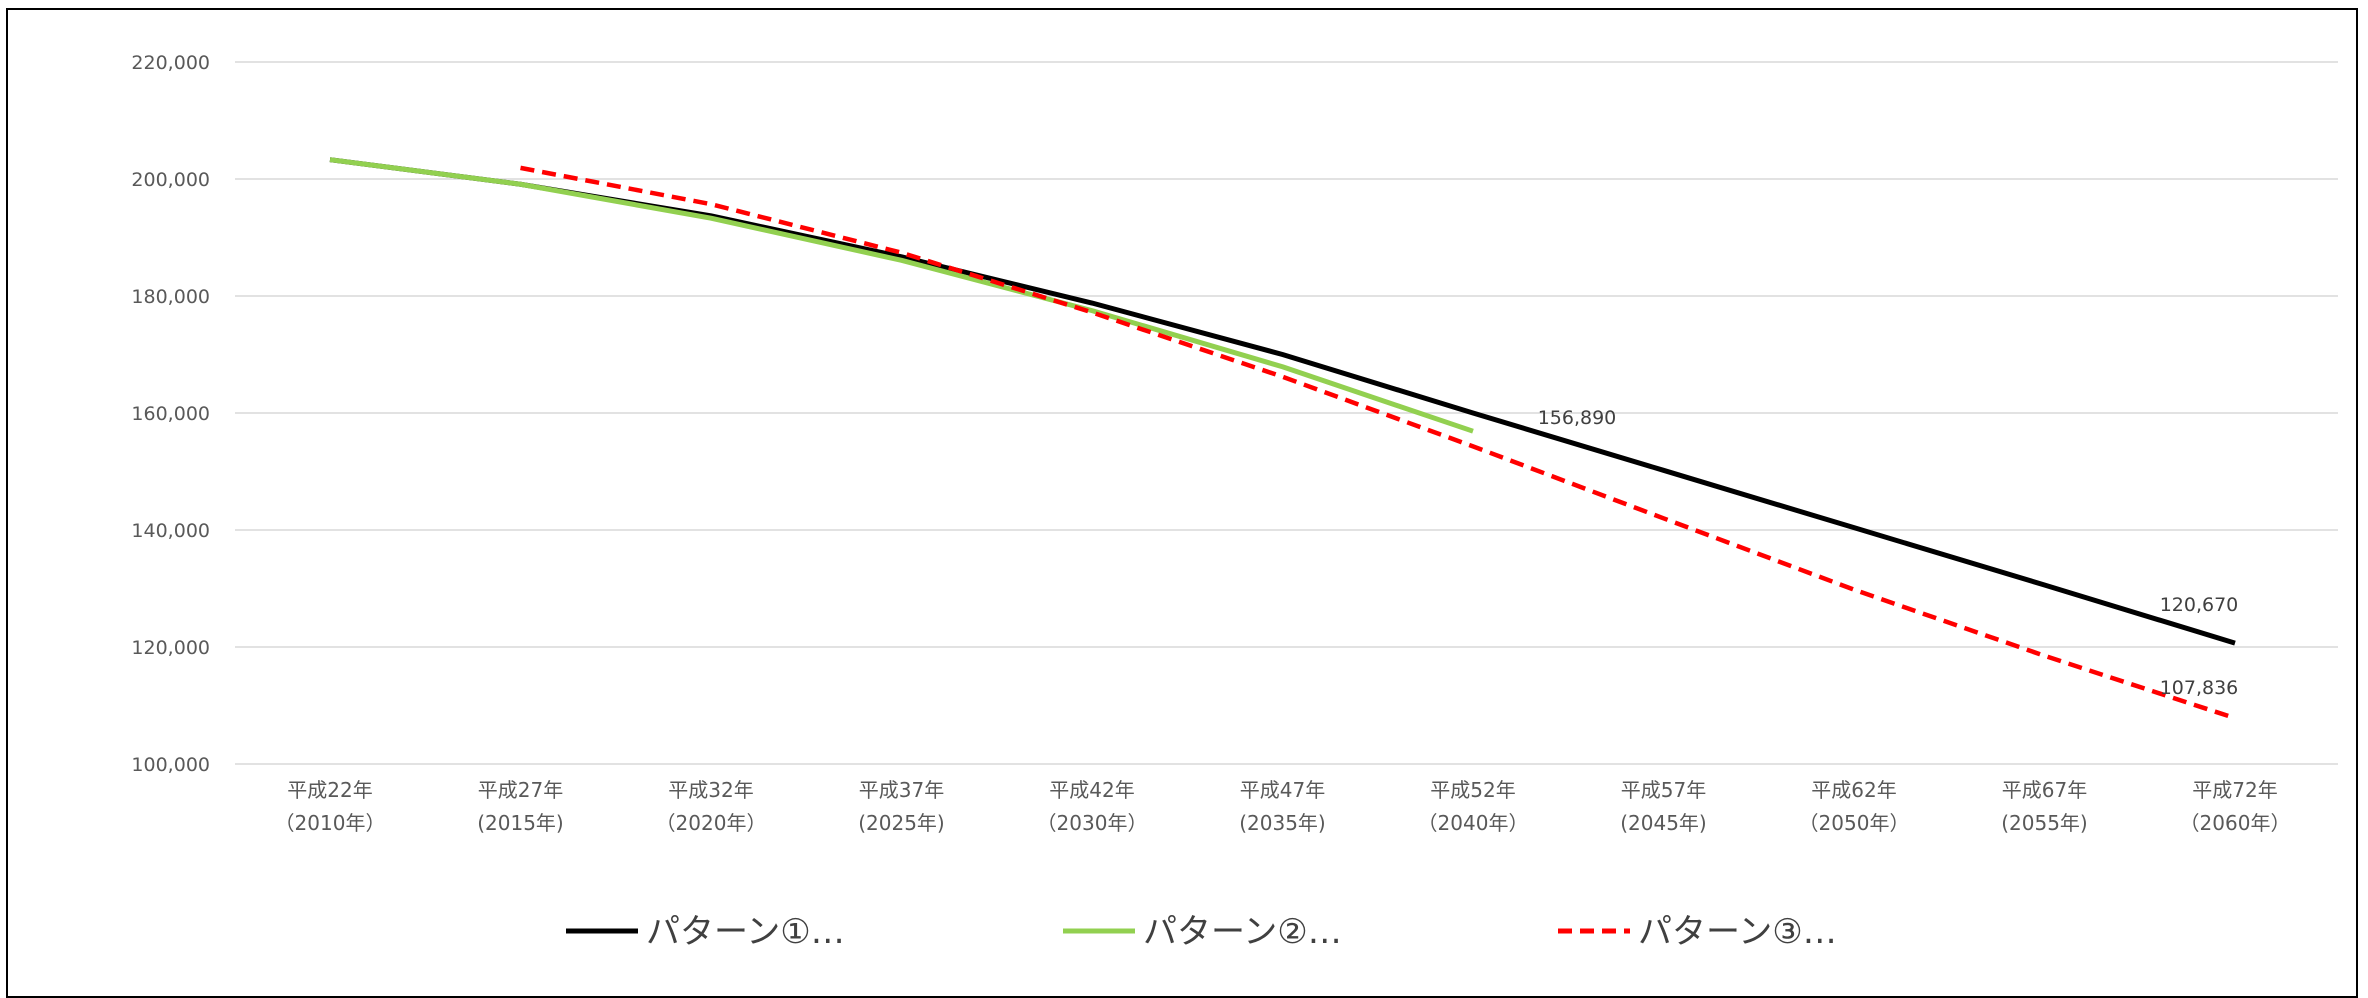 This screenshot has width=2368, height=998. Describe the element at coordinates (1888, 553) in the screenshot. I see `data-labels: 156,890 120,670 107,836` at that location.